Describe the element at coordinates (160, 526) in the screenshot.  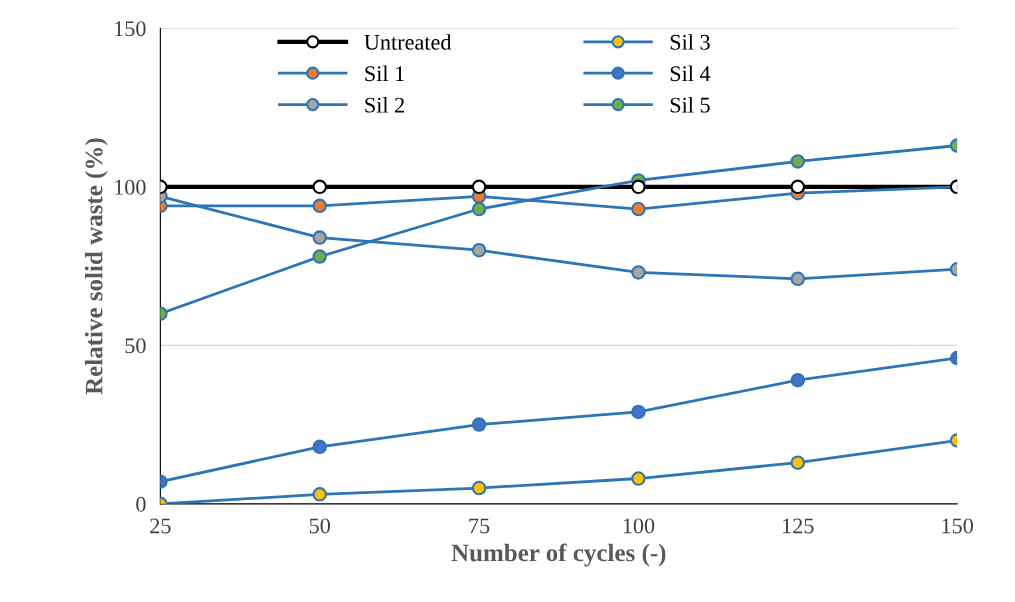
I see `x-tick-label: 25` at that location.